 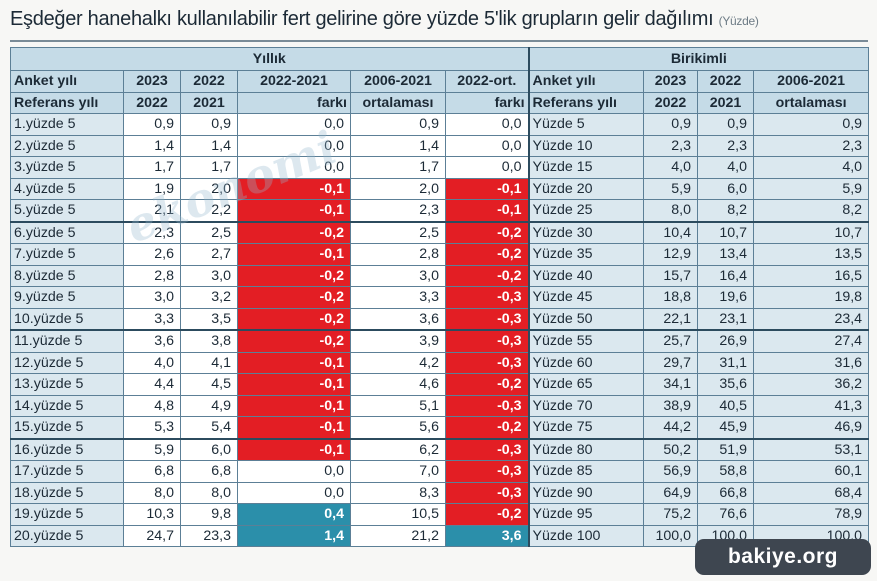 What do you see at coordinates (487, 81) in the screenshot?
I see `header-col: 2022-ort.` at bounding box center [487, 81].